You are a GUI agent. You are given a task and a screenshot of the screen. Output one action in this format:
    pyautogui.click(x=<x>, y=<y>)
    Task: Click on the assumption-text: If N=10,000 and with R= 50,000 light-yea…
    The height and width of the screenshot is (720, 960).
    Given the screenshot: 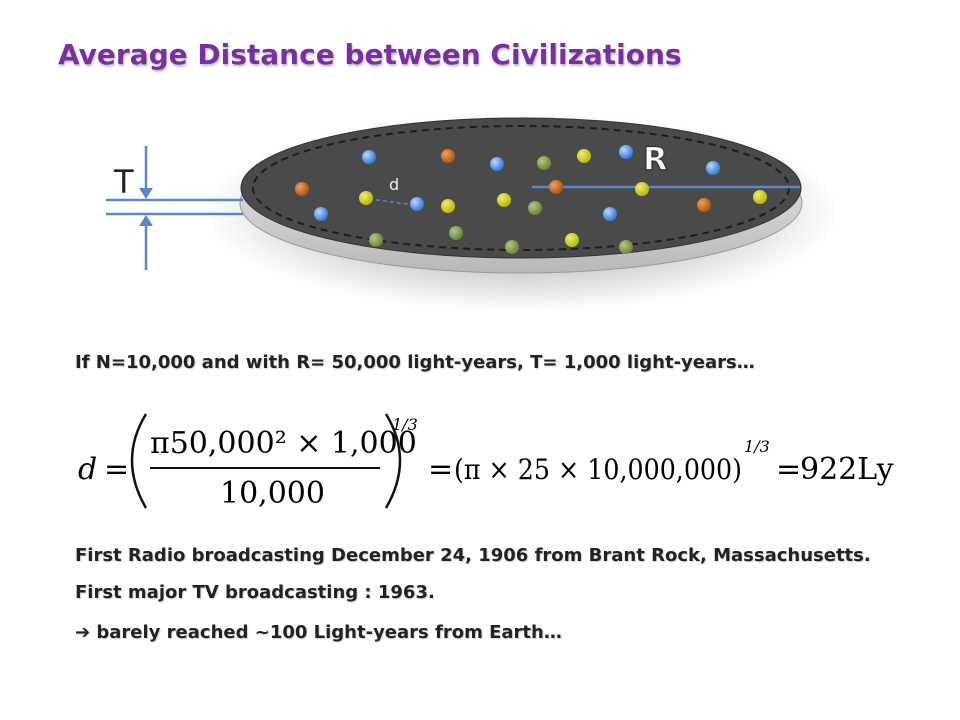 What is the action you would take?
    pyautogui.click(x=415, y=362)
    